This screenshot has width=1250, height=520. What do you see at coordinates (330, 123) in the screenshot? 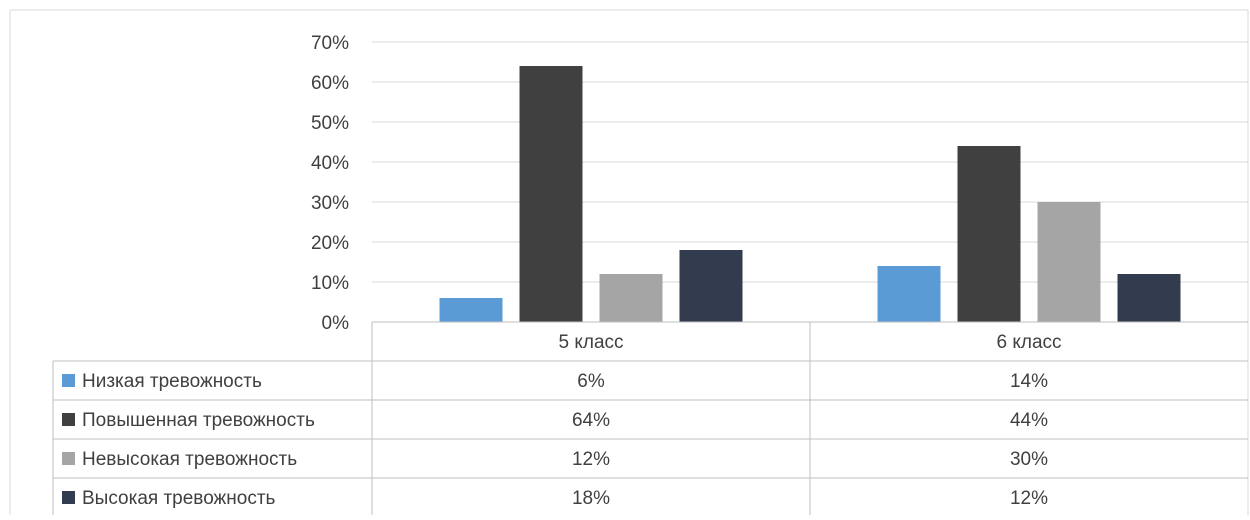
I see `y-tick-label: 50%` at bounding box center [330, 123].